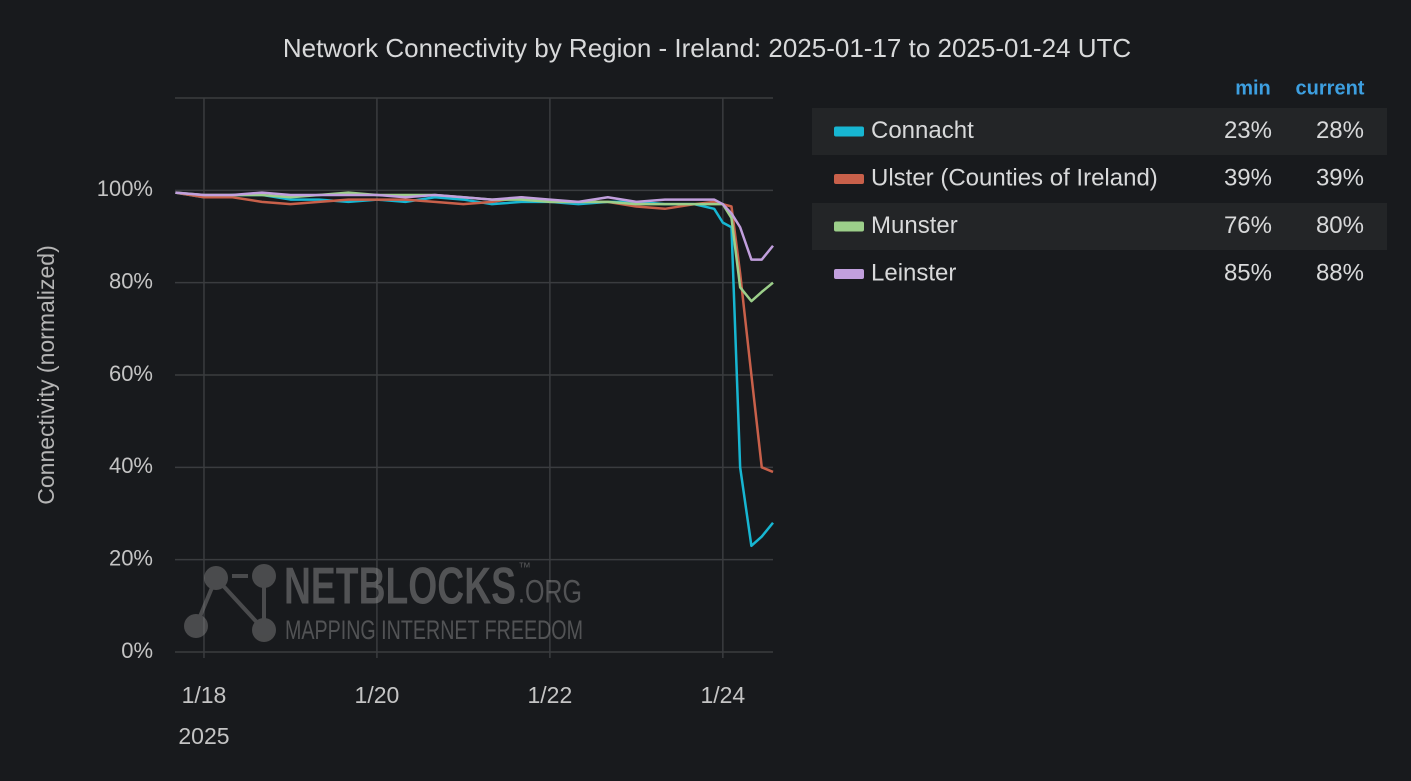 The width and height of the screenshot is (1411, 781). Describe the element at coordinates (1253, 88) in the screenshot. I see `legend-header-min: min` at that location.